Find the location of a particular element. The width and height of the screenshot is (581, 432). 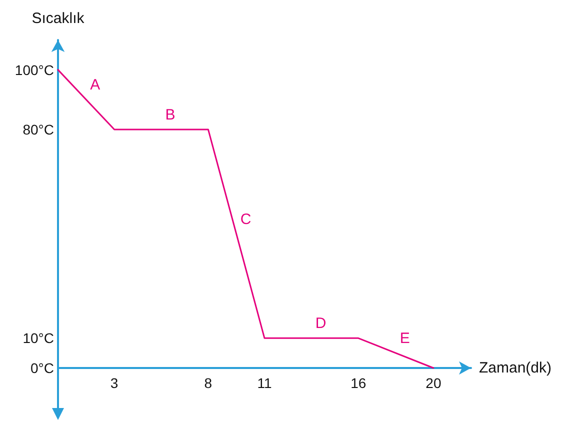

annotation: A is located at coordinates (95, 85).